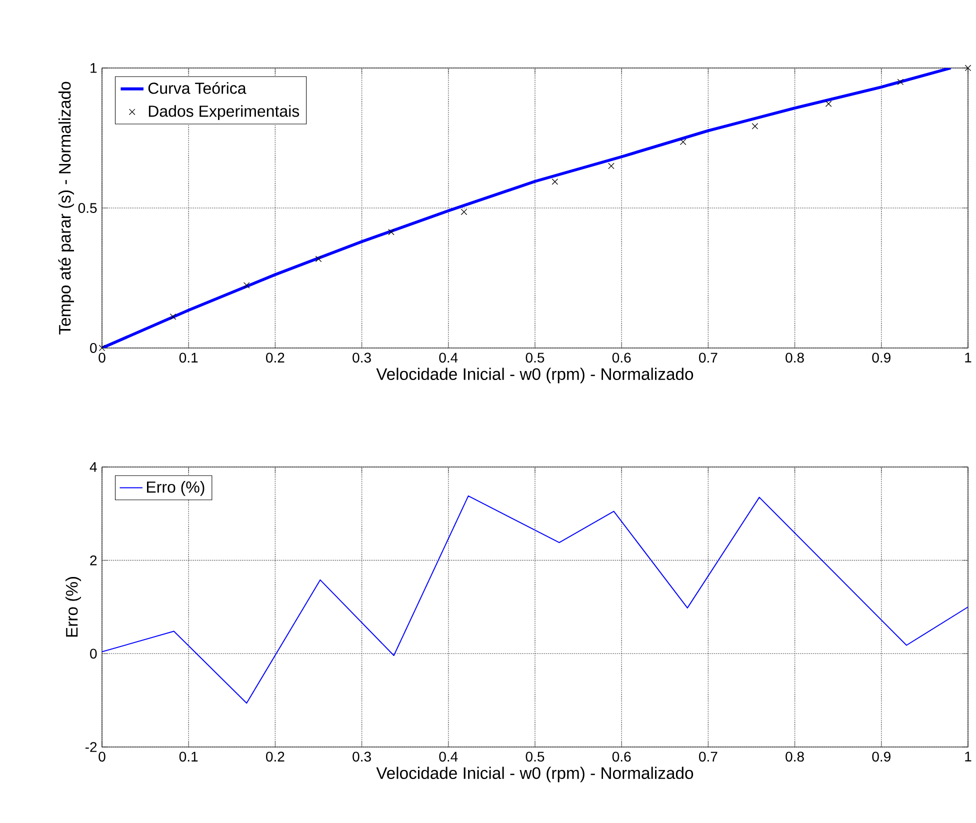  I want to click on y-tick-label: 0.5, so click(87, 208).